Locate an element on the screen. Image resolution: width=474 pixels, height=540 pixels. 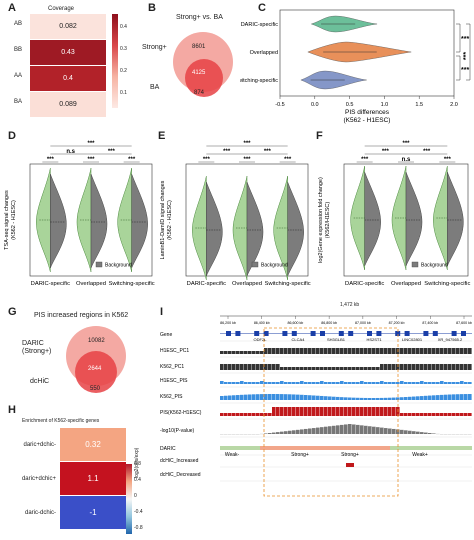
coverage-colorbar is located at coordinates (115, 61).